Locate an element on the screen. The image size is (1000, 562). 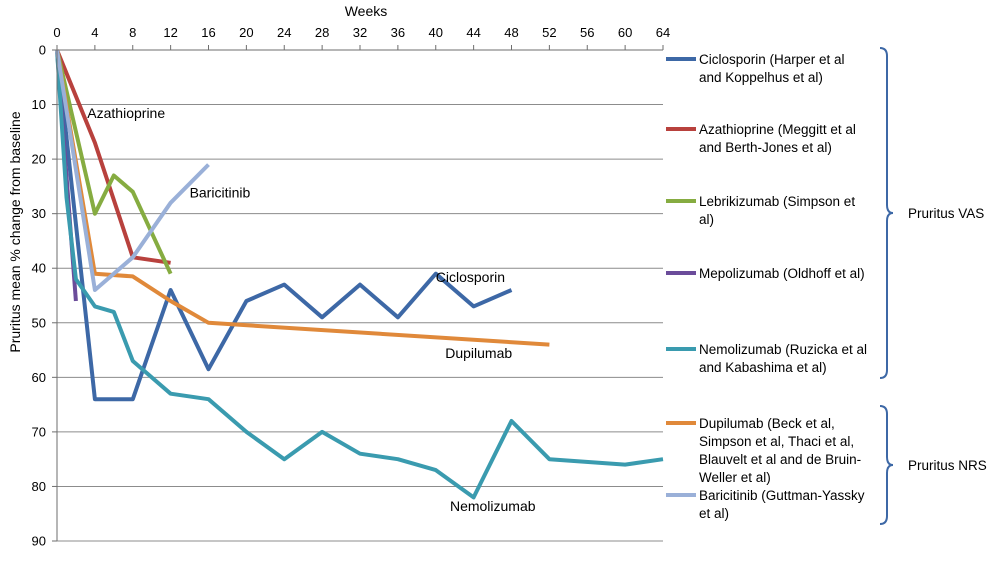
x-axis-ticks: 0 4 8 12 16 20 24 28 32 36 40 44 48 52 56 60 64 is located at coordinates (361, 37).